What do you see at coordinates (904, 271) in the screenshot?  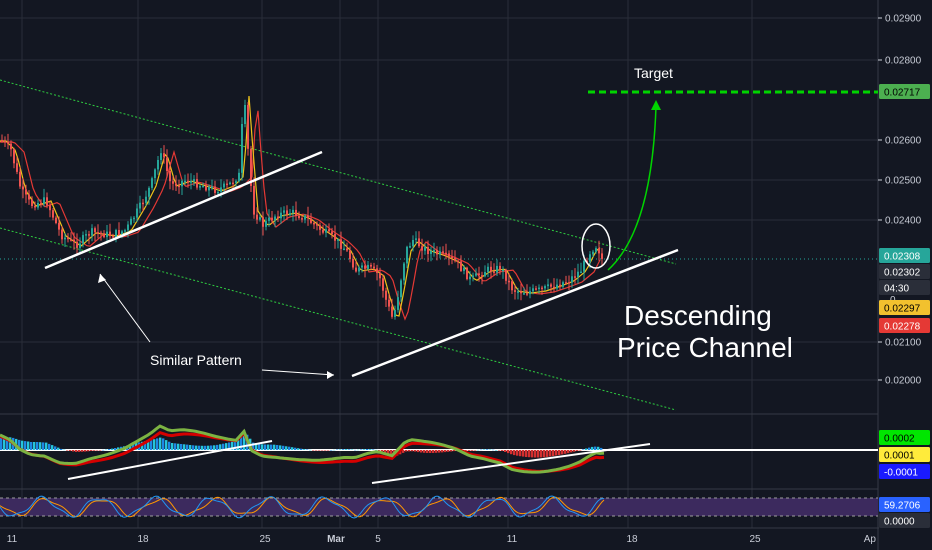 I see `price-badge-bg` at bounding box center [904, 271].